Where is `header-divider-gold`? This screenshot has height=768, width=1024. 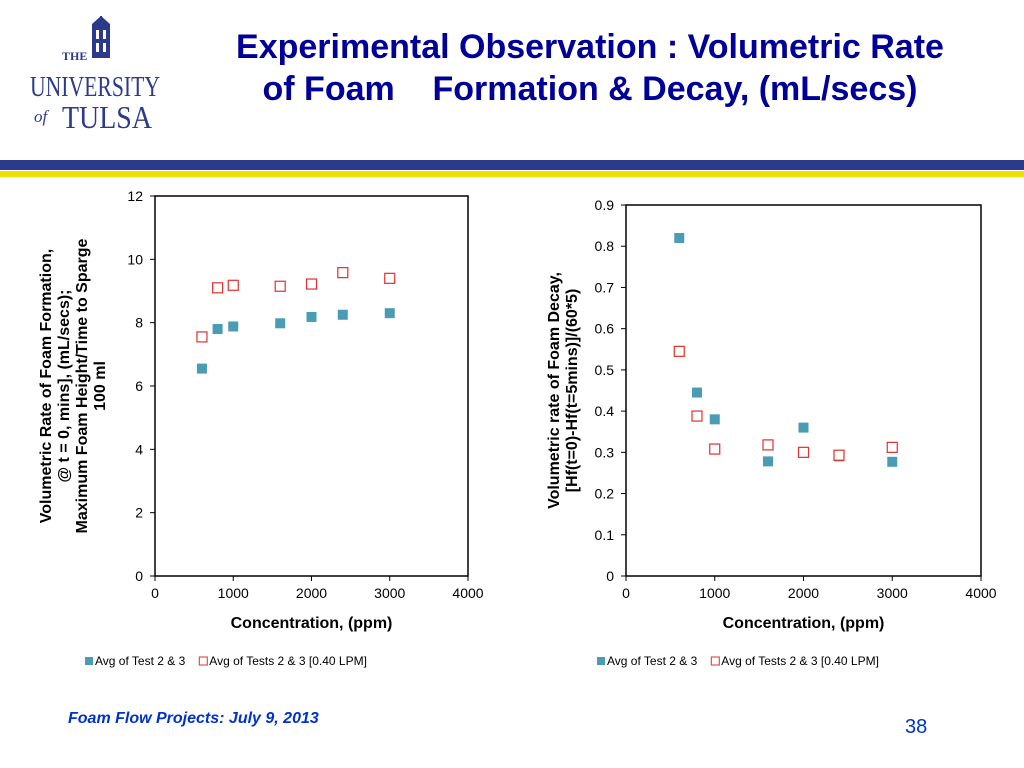
header-divider-gold is located at coordinates (512, 174).